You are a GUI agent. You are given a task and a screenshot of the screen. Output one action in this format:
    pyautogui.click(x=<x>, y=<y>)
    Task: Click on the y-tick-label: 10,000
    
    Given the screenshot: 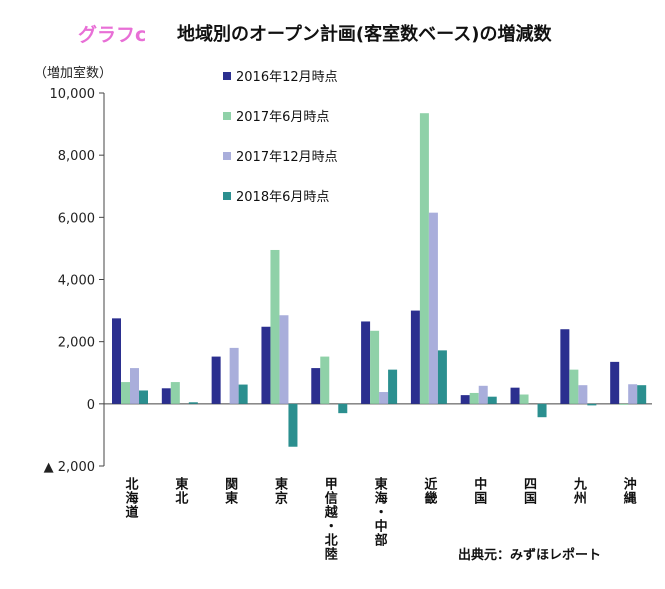 What is the action you would take?
    pyautogui.click(x=73, y=94)
    